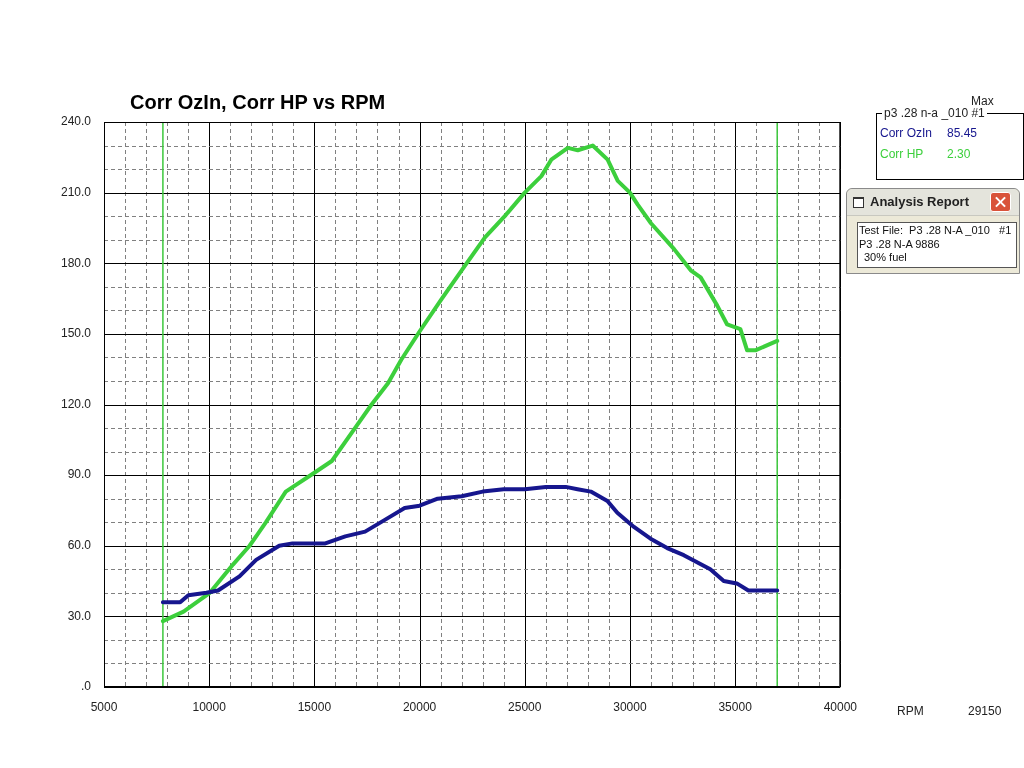 The image size is (1024, 768). I want to click on y-tick-label: 90.0, so click(79, 474).